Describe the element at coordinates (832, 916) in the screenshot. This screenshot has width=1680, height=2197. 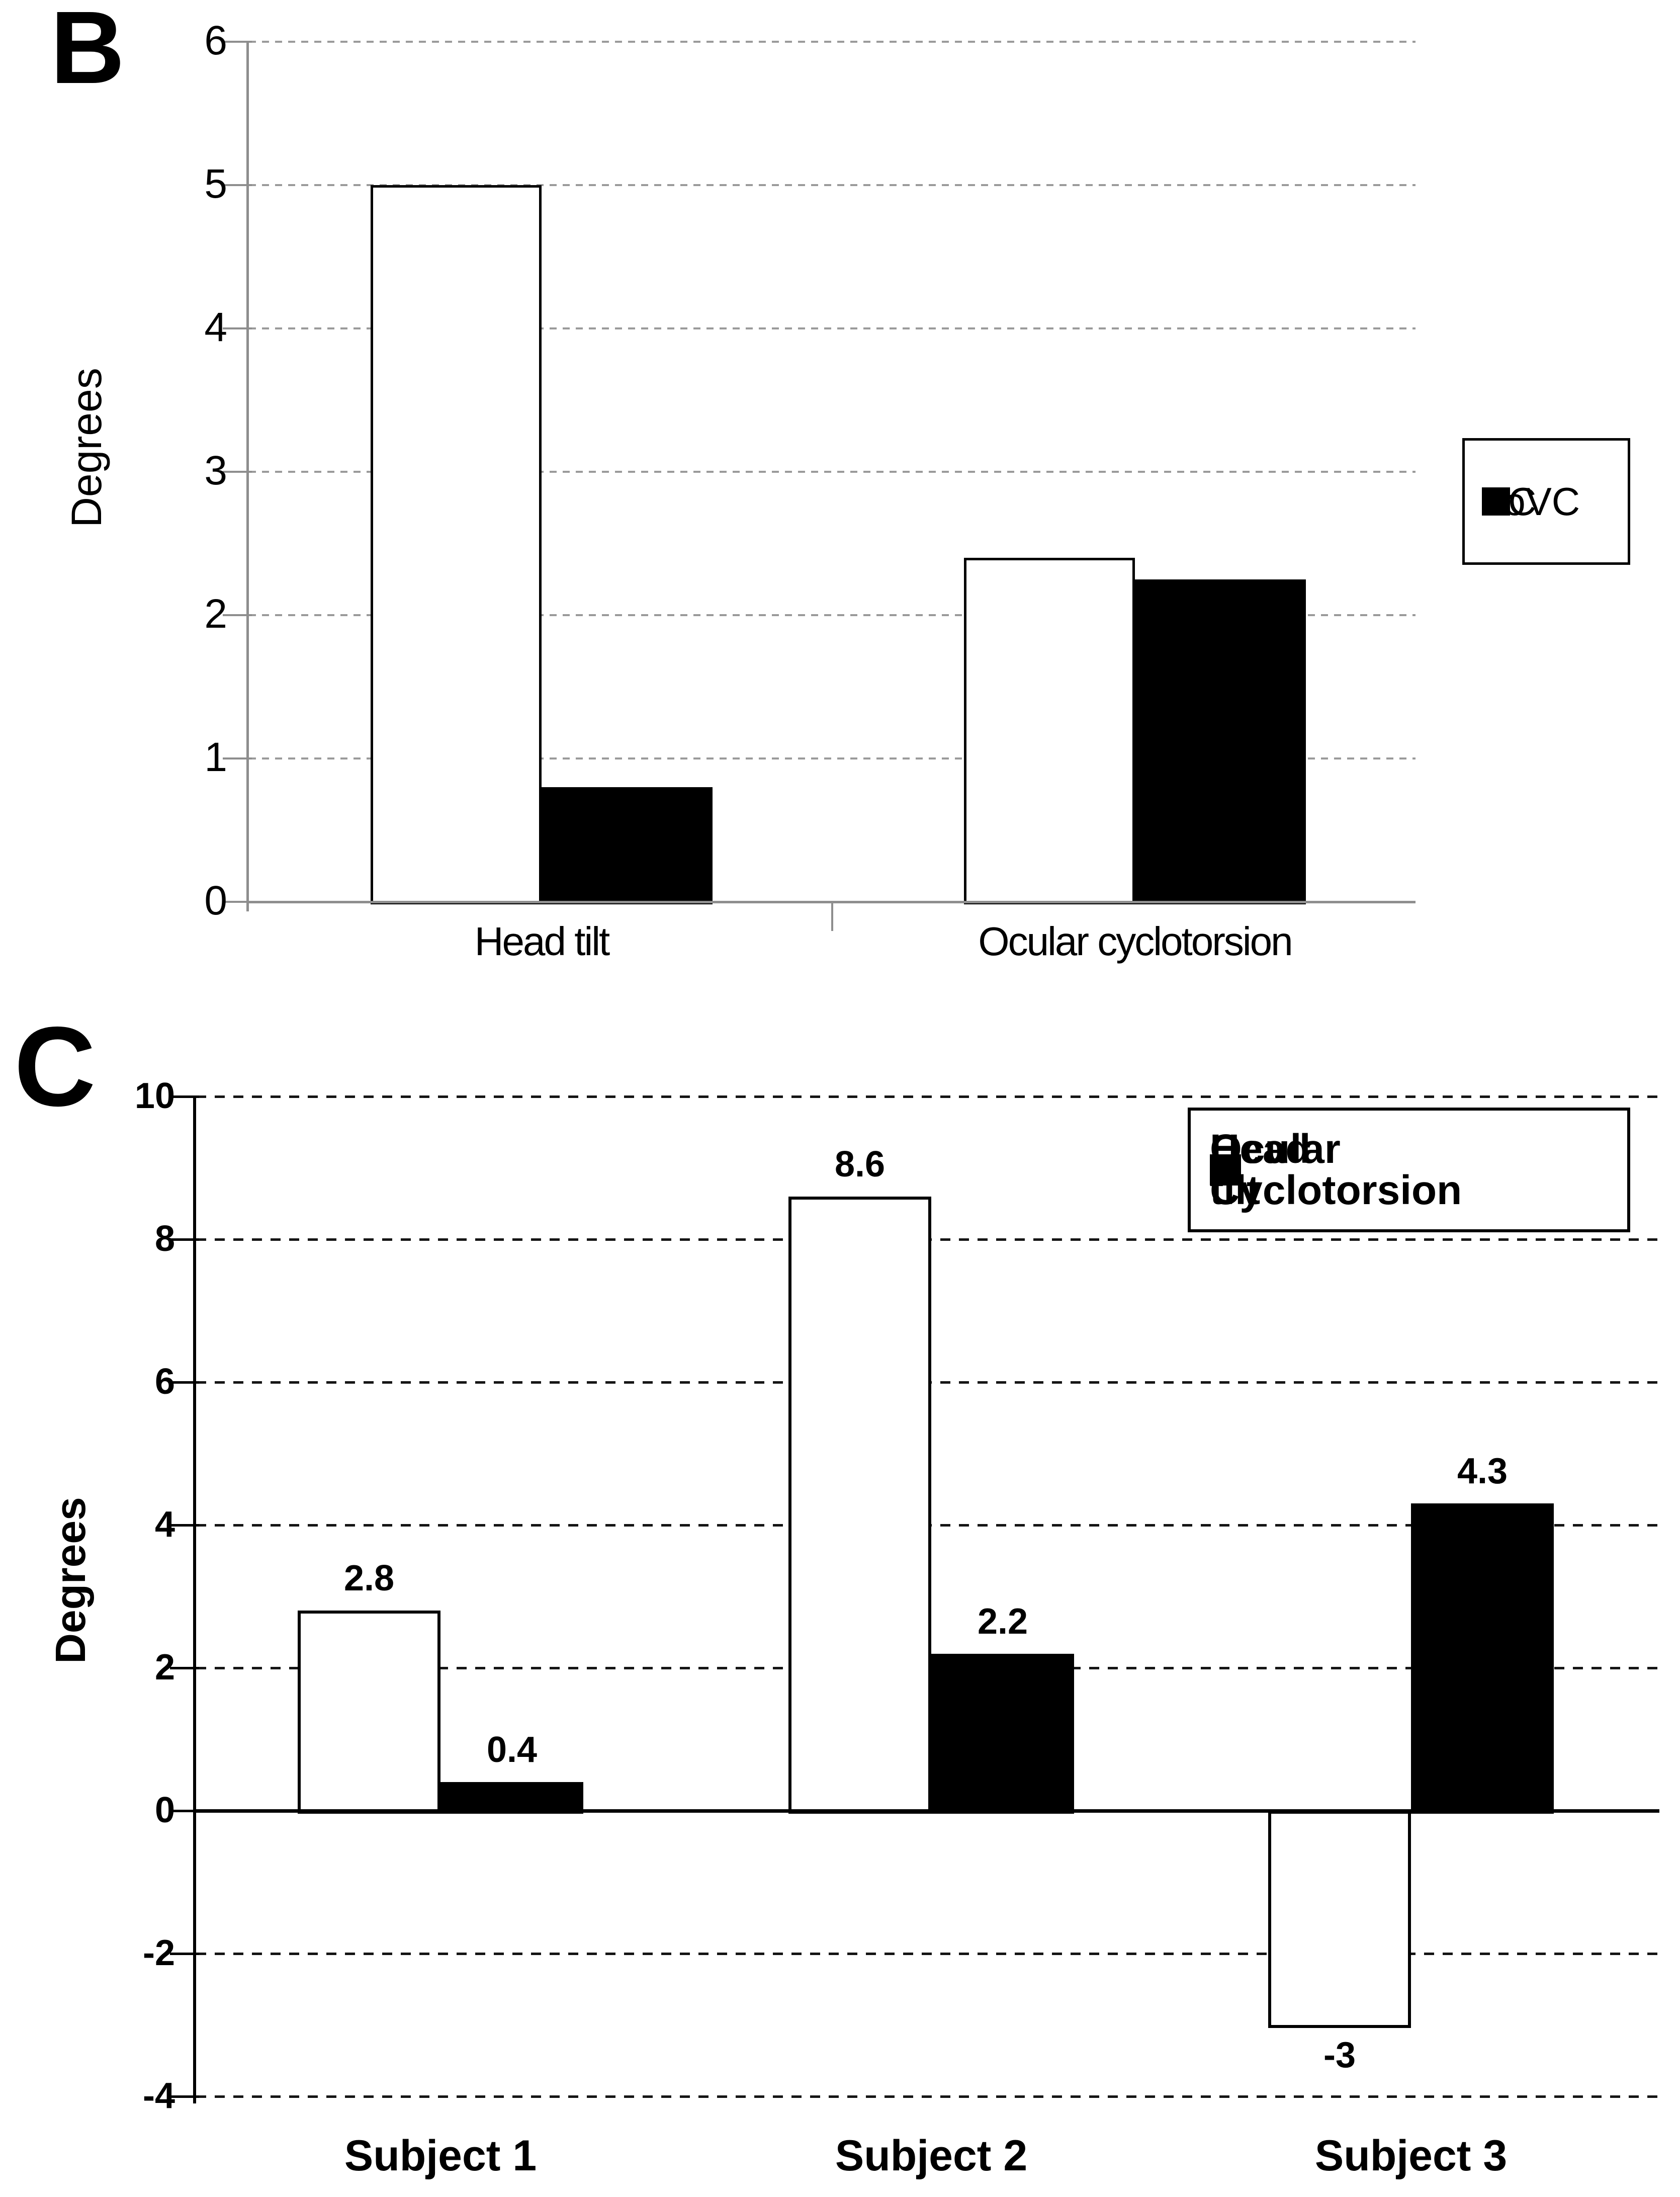
I see `category-divider-tick` at that location.